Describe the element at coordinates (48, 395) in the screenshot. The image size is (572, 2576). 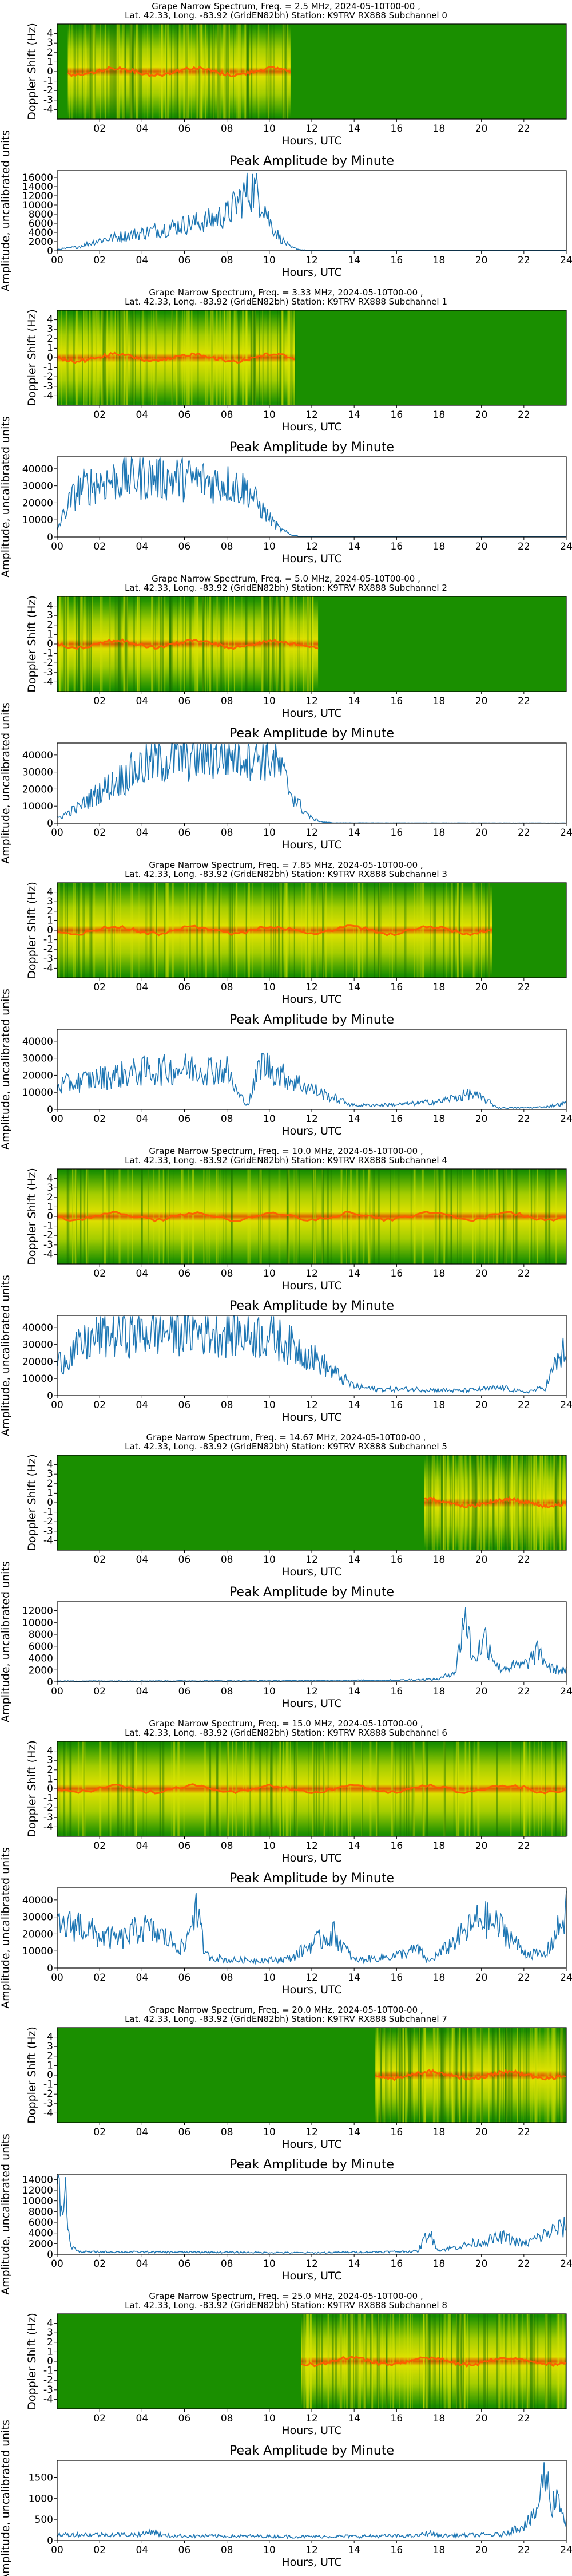
I see `y-tick-label: -4` at that location.